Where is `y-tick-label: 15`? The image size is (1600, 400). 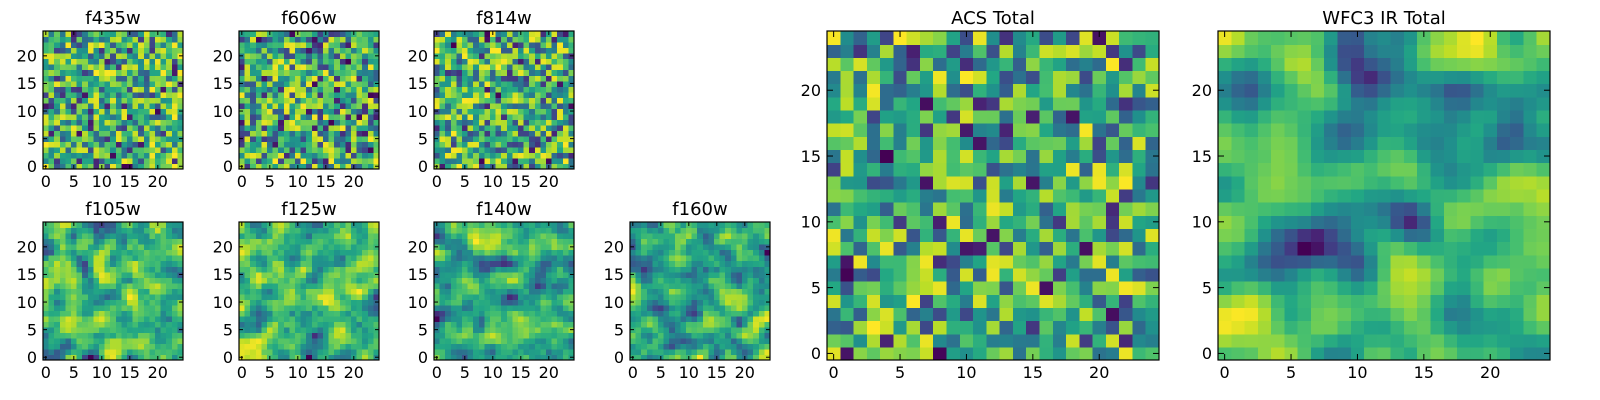 y-tick-label: 15 is located at coordinates (223, 274).